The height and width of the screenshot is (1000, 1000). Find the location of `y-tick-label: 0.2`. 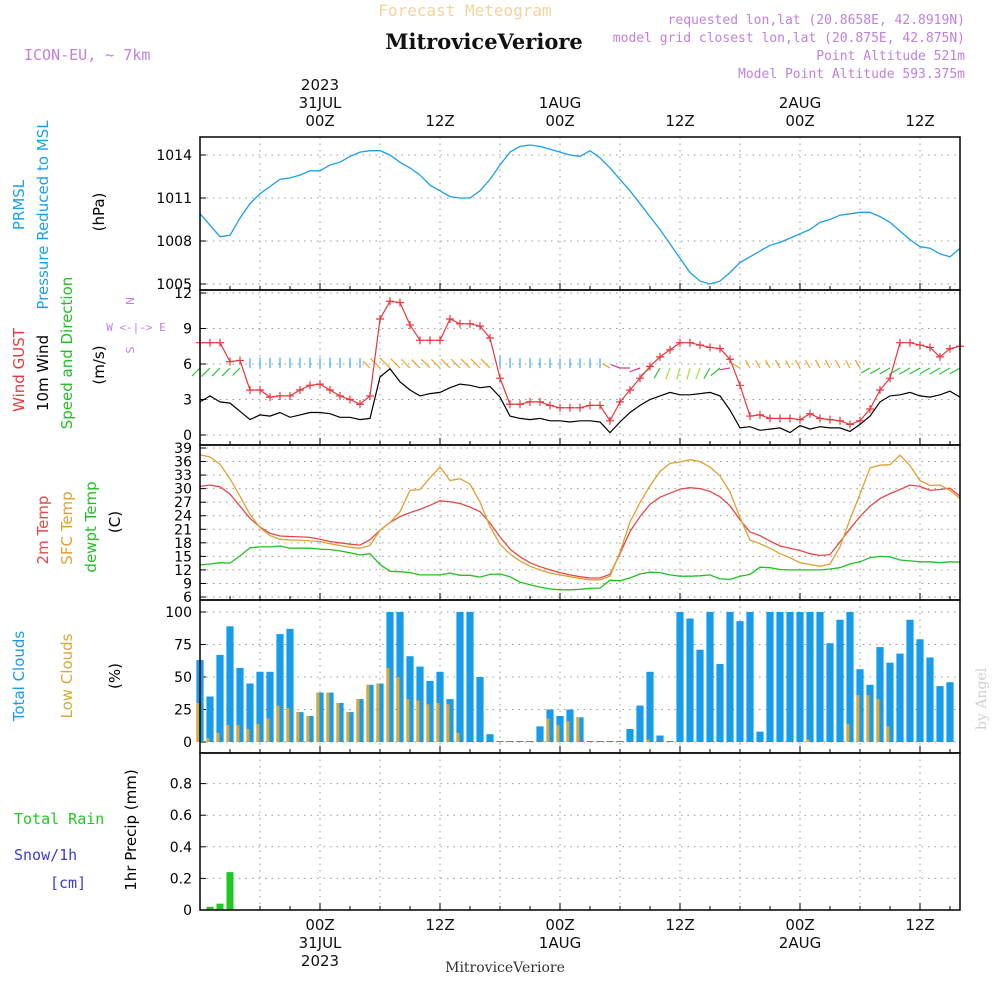

y-tick-label: 0.2 is located at coordinates (181, 879).